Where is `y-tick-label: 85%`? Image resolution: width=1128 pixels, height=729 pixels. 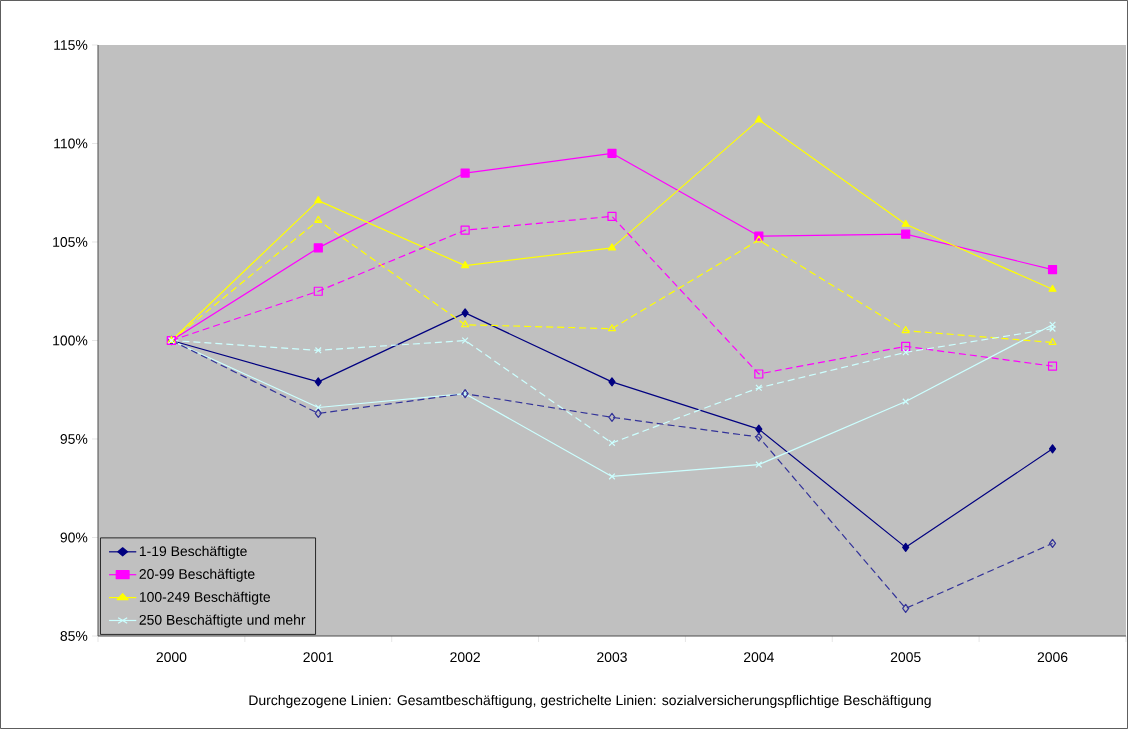
y-tick-label: 85% is located at coordinates (74, 636).